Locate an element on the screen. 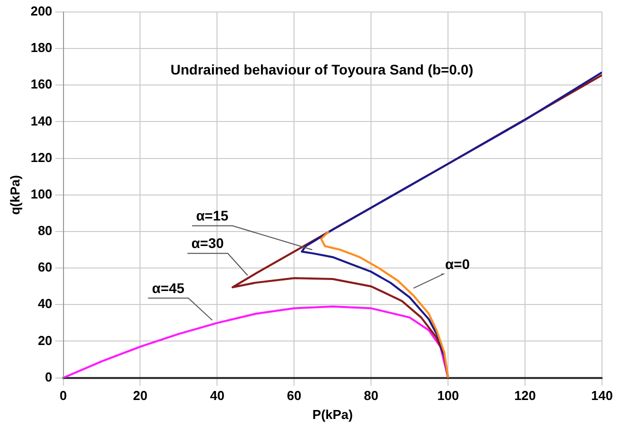 The width and height of the screenshot is (624, 423). x-tick-label: 0 is located at coordinates (63, 396).